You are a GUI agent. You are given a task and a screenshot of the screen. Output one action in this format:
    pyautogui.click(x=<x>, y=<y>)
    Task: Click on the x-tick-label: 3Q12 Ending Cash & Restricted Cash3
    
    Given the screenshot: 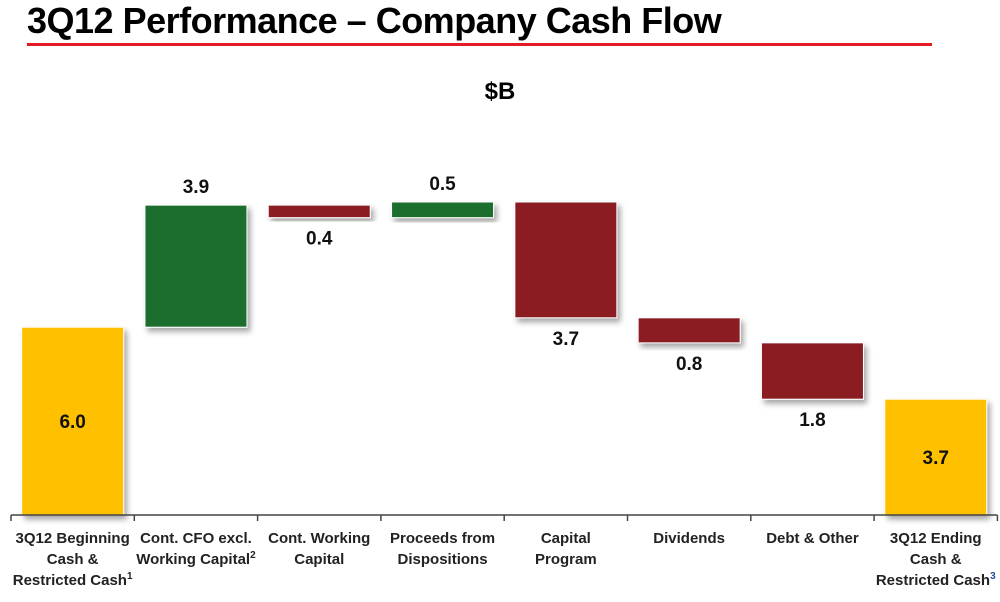 What is the action you would take?
    pyautogui.click(x=935, y=559)
    